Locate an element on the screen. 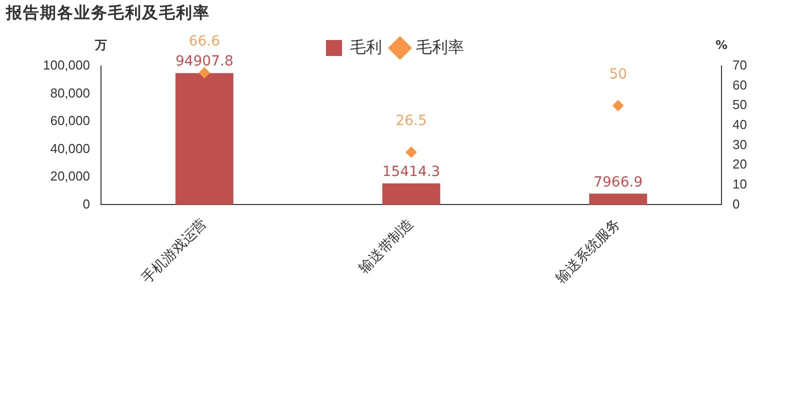 This screenshot has height=400, width=800. data-label: 94907.8 is located at coordinates (204, 62).